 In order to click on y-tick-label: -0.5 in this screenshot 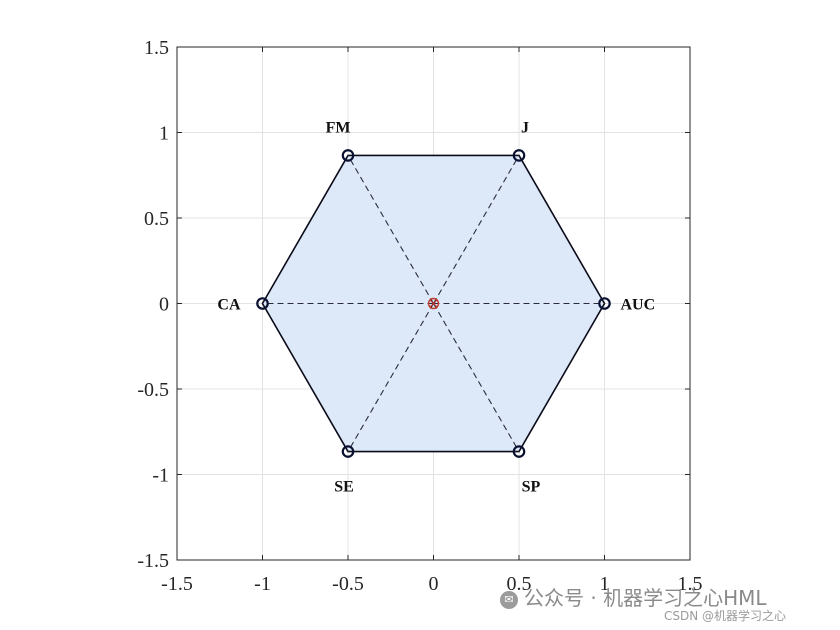, I will do `click(153, 390)`.